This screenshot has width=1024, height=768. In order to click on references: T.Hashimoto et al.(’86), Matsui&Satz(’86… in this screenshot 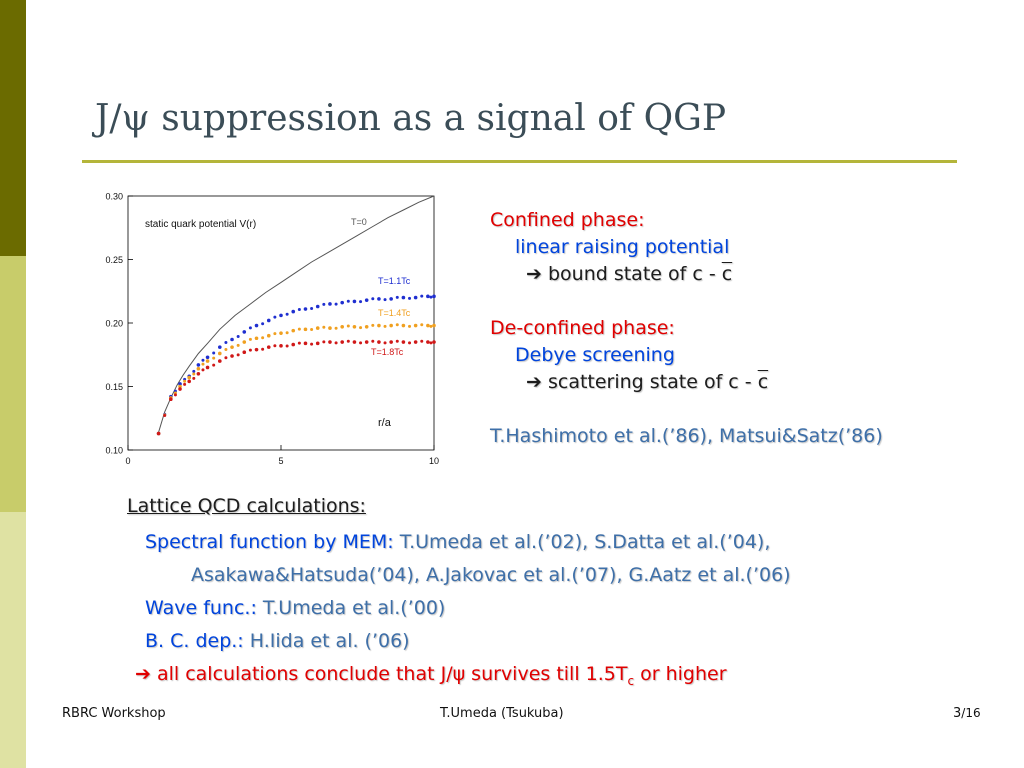, I will do `click(686, 436)`.